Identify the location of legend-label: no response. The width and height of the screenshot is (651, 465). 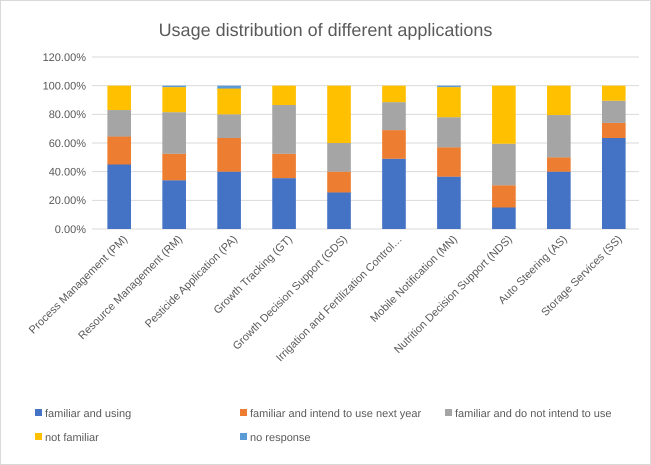
(280, 438).